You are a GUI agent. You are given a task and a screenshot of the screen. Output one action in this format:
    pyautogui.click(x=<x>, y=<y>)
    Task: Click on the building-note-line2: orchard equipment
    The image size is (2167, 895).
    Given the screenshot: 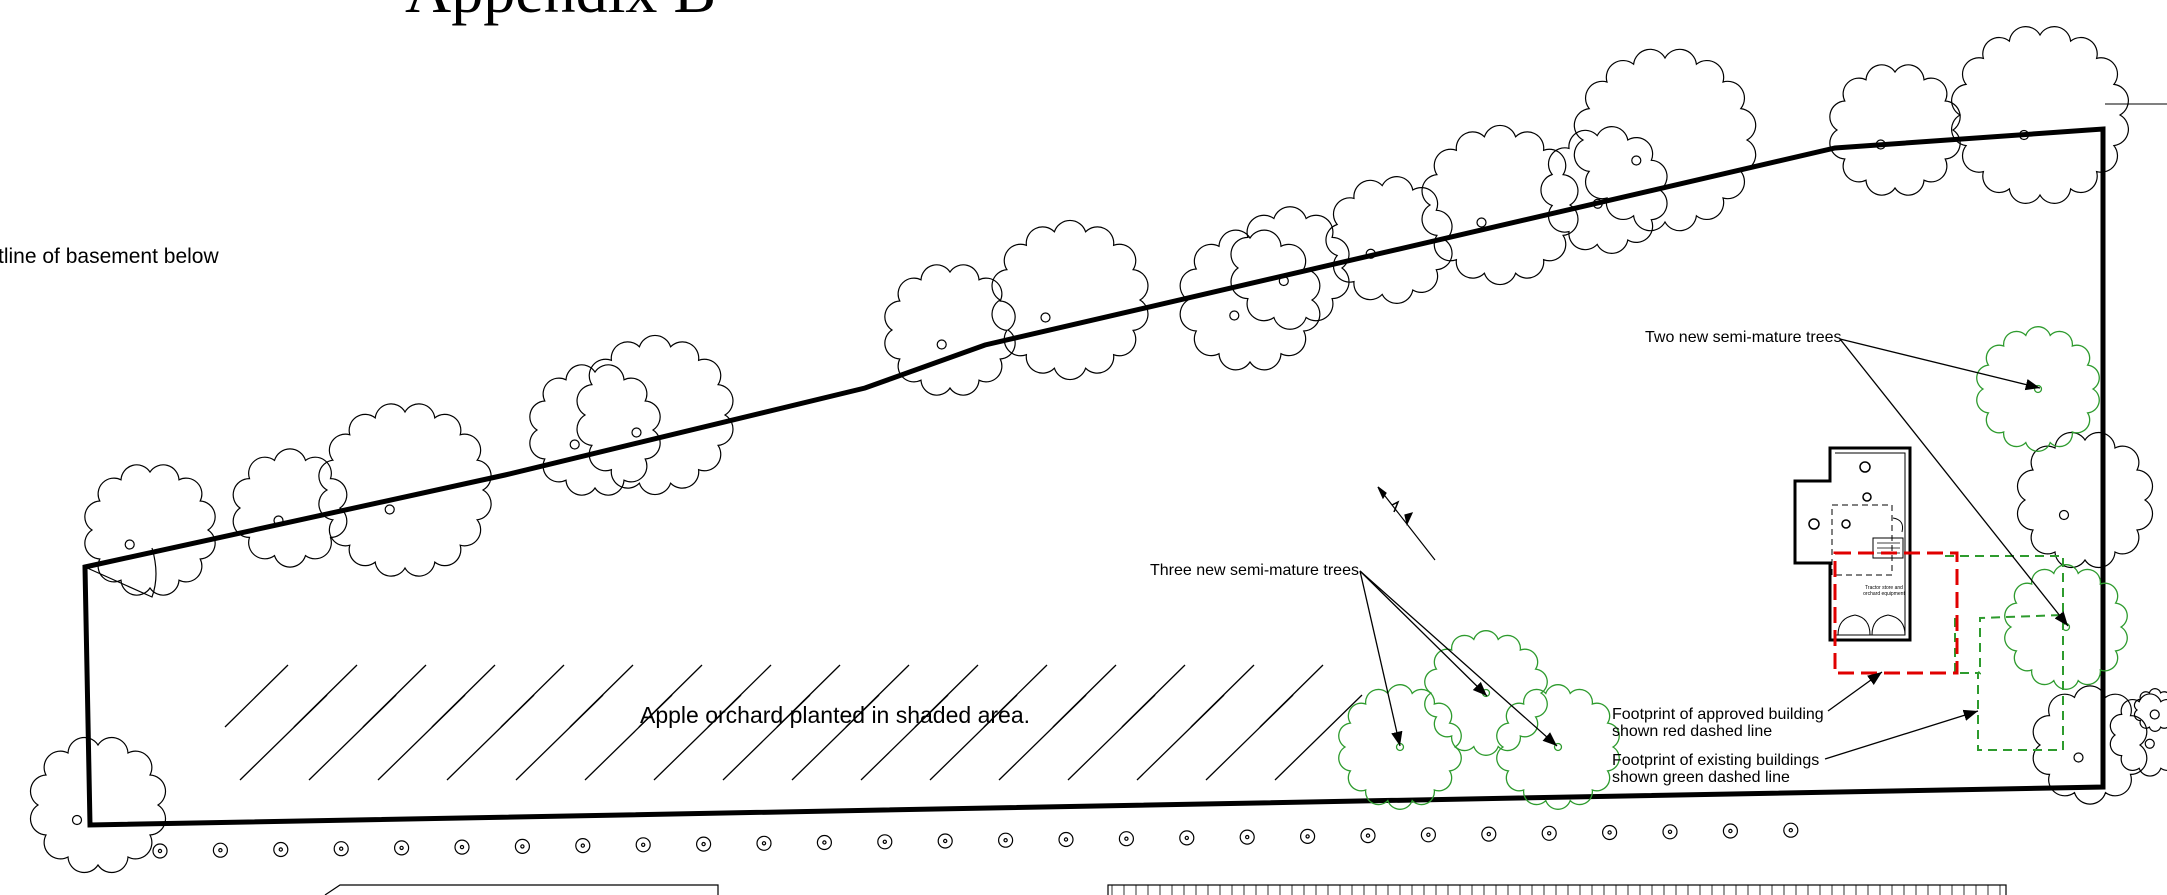 What is the action you would take?
    pyautogui.click(x=1884, y=594)
    